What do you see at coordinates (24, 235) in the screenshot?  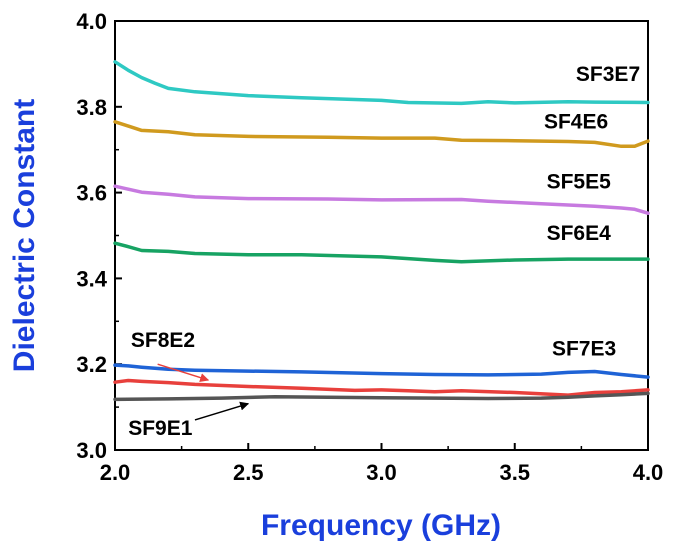 I see `y-axis-title: Dielectric Constant` at bounding box center [24, 235].